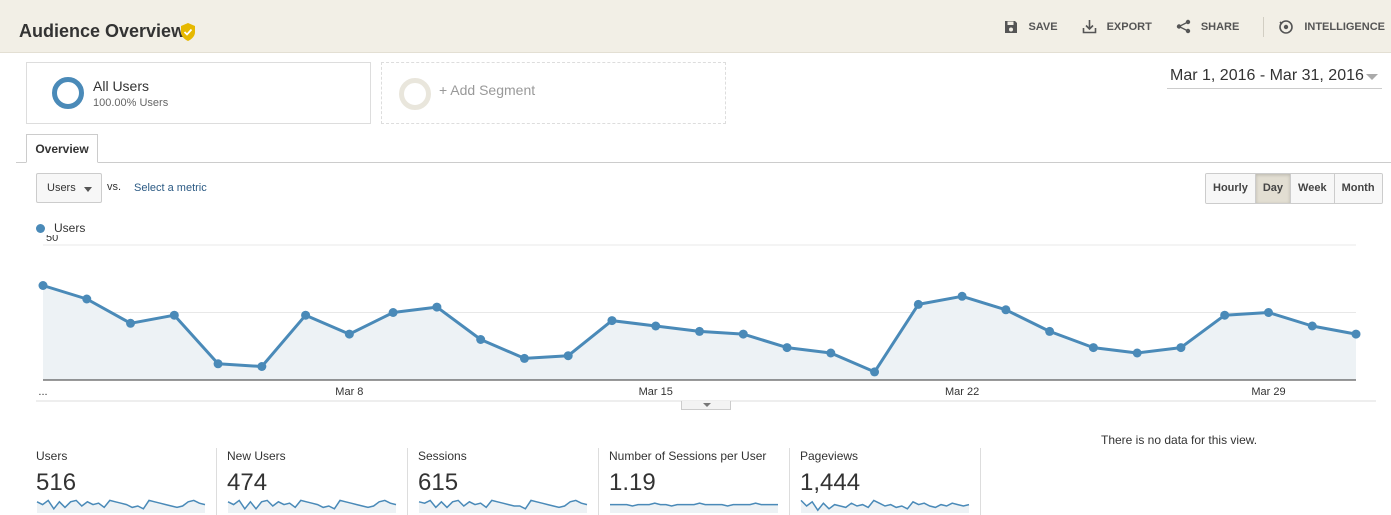  Describe the element at coordinates (1357, 188) in the screenshot. I see `month-button: Month` at that location.